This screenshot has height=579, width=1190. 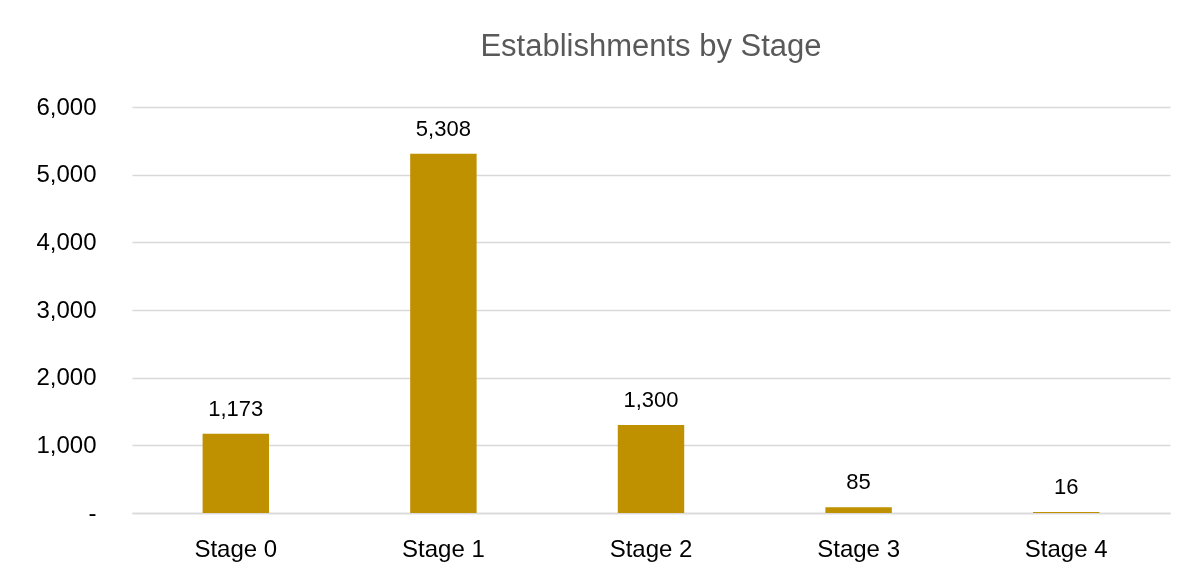 What do you see at coordinates (858, 482) in the screenshot?
I see `data-label: 85` at bounding box center [858, 482].